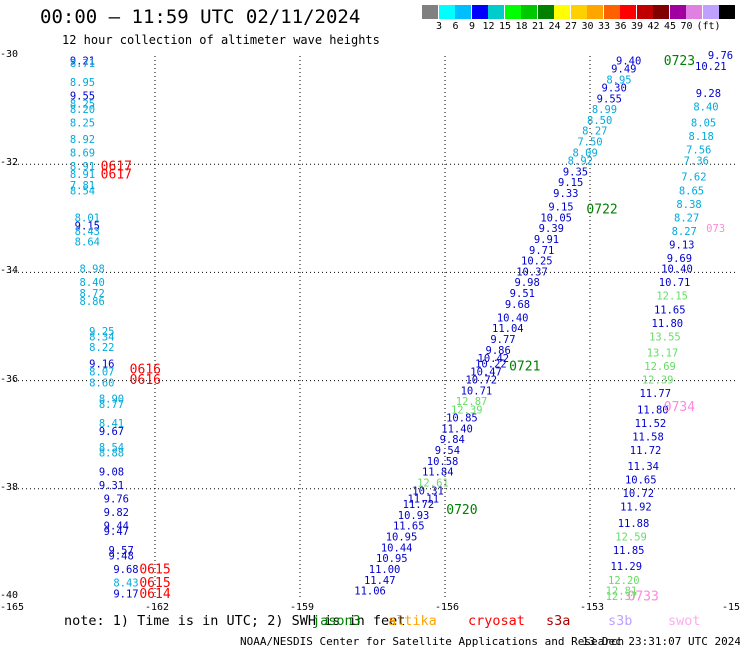 The width and height of the screenshot is (740, 650). Describe the element at coordinates (708, 94) in the screenshot. I see `wave-height-label: 9.28` at that location.